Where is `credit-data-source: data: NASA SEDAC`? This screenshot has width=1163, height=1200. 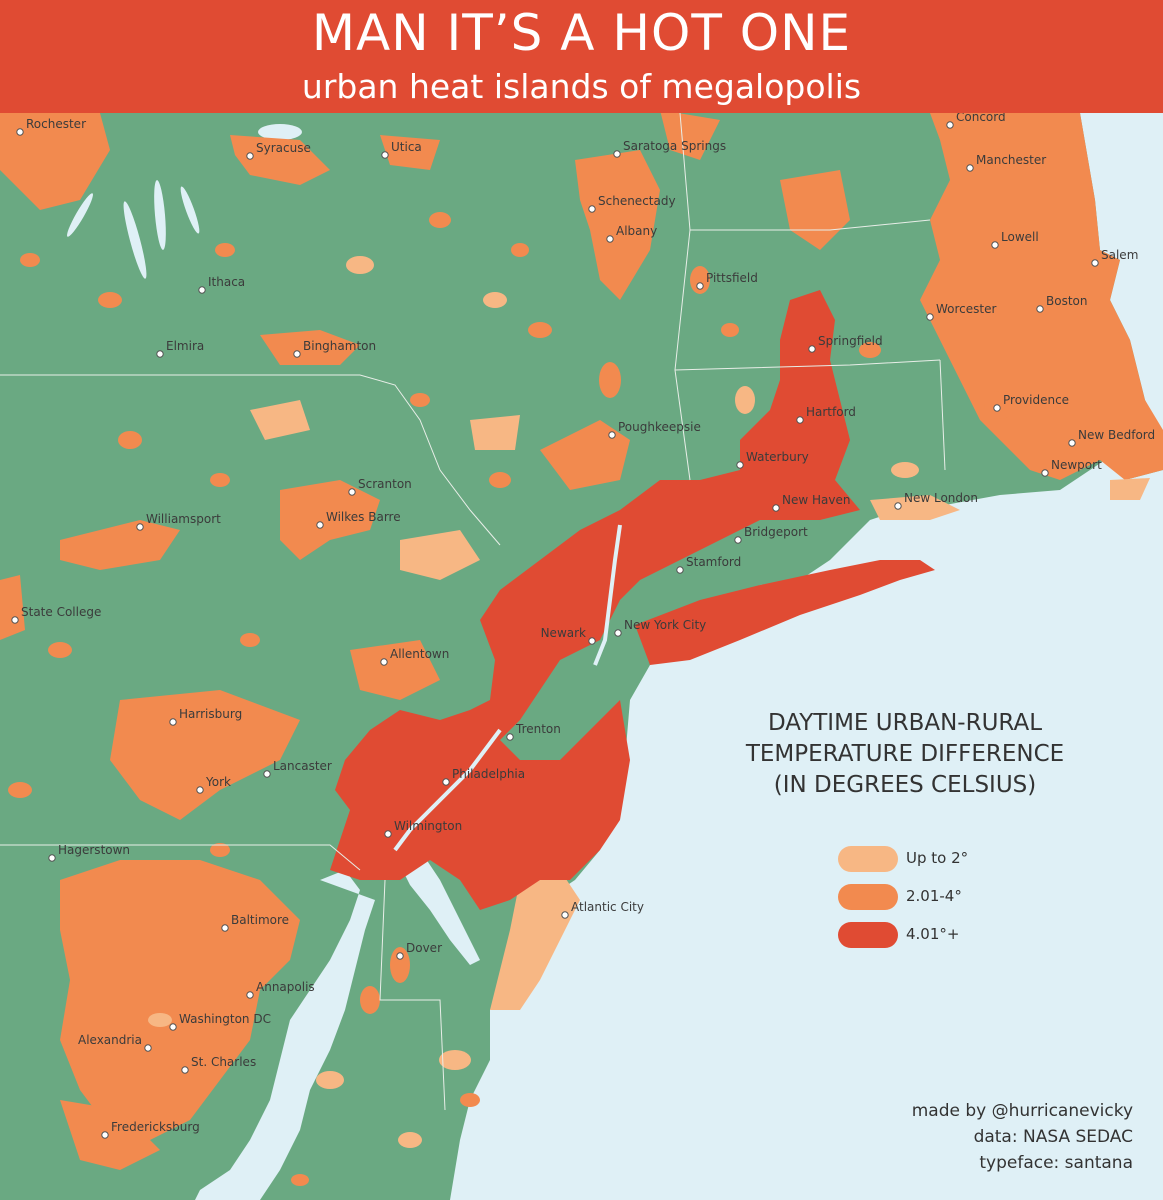
credit-data-source: data: NASA SEDAC is located at coordinates (1053, 1137).